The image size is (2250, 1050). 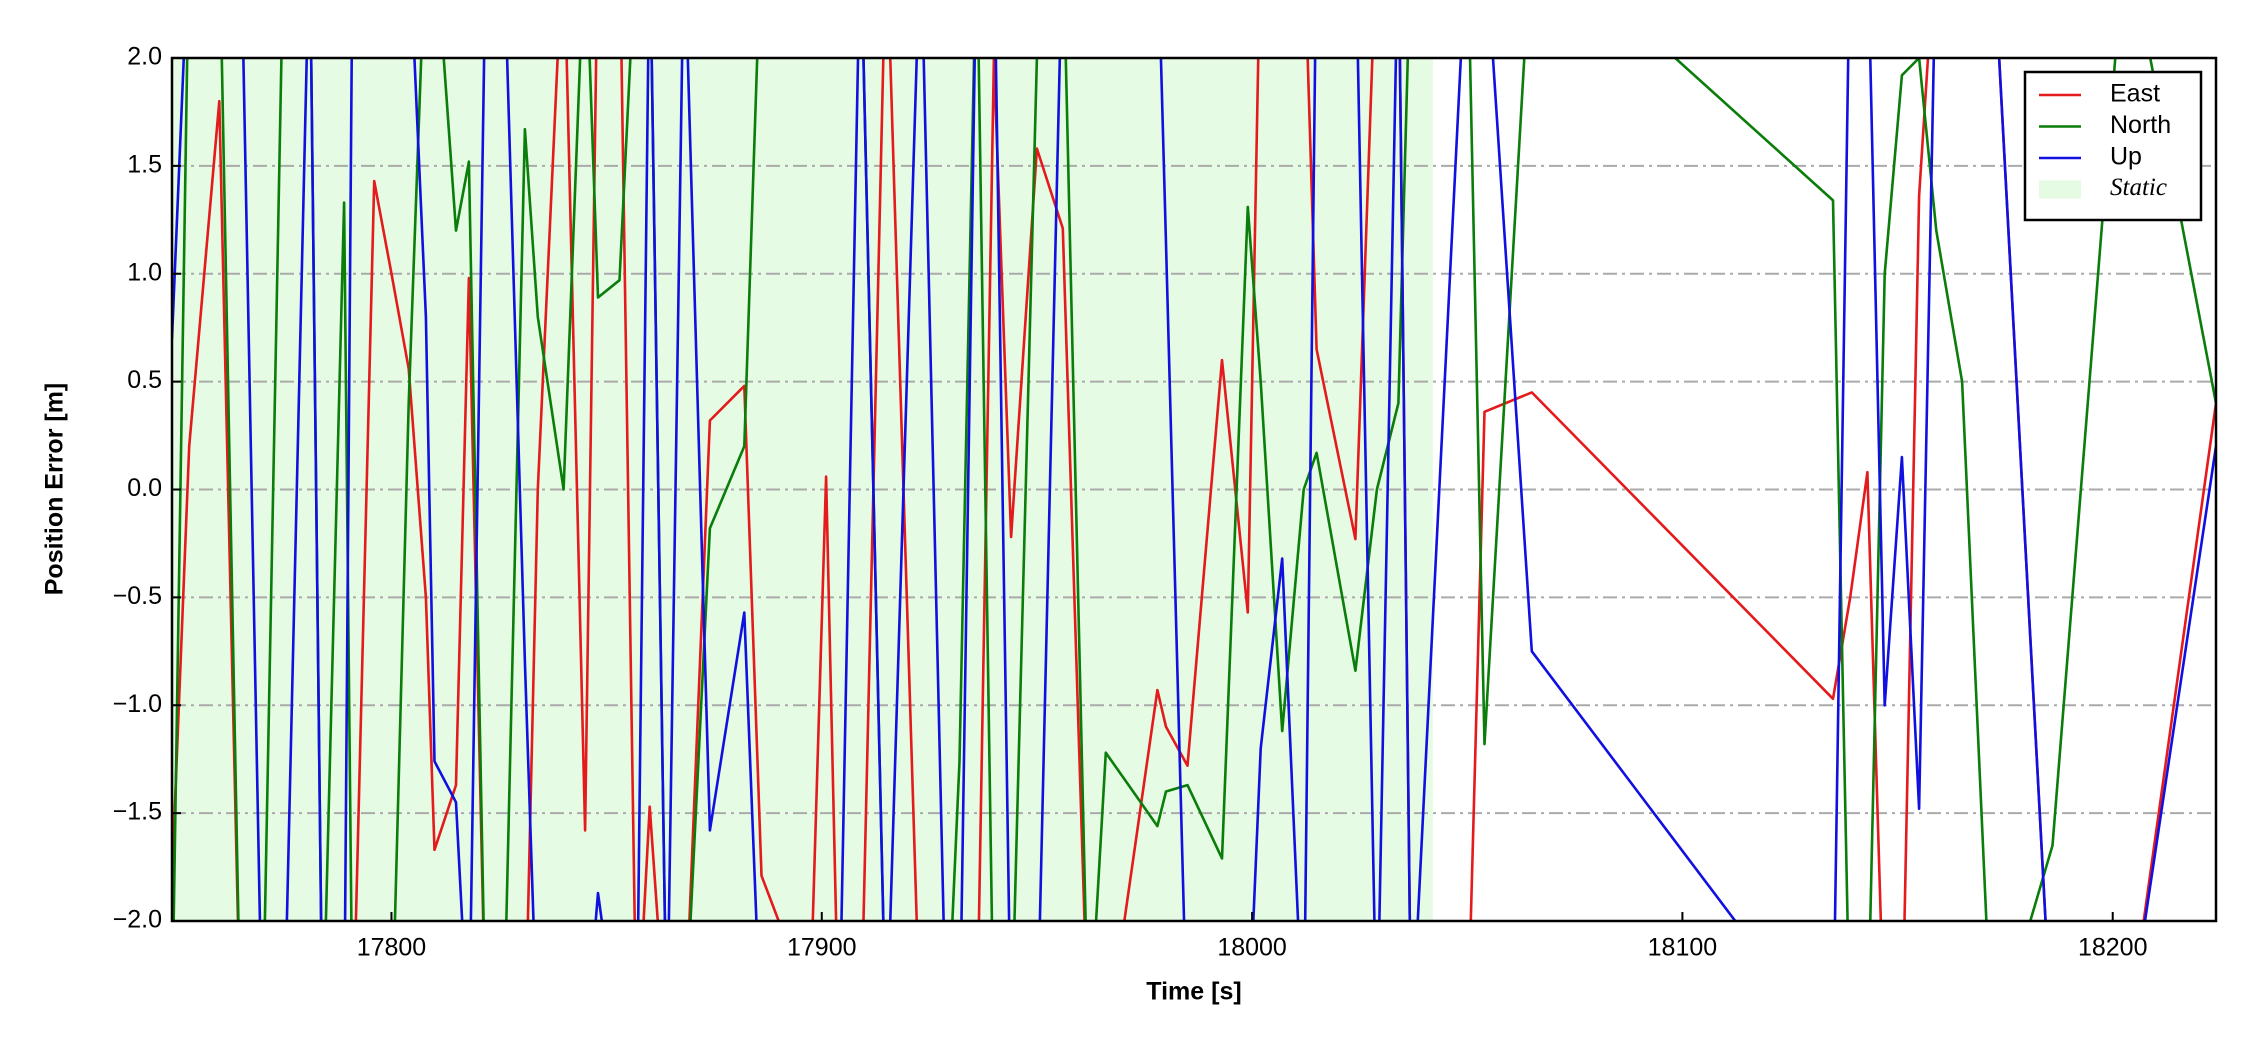 I want to click on x-axis-label: Time [s], so click(x=1193, y=992).